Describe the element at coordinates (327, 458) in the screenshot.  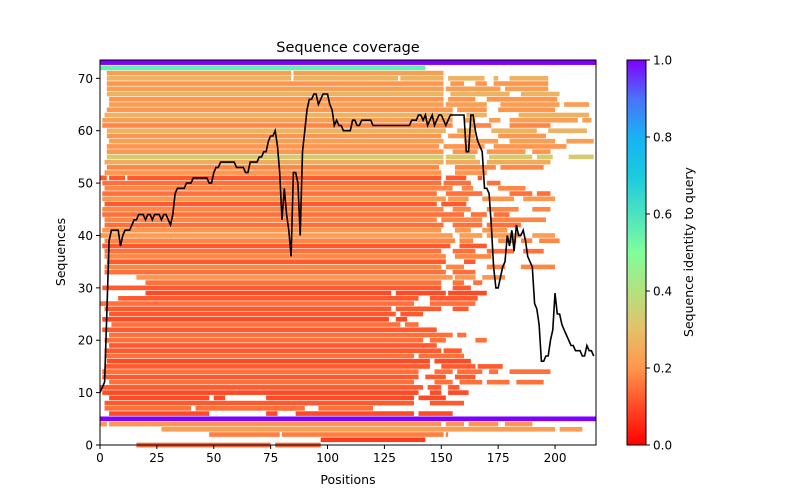
I see `x-tick-label: 100` at that location.